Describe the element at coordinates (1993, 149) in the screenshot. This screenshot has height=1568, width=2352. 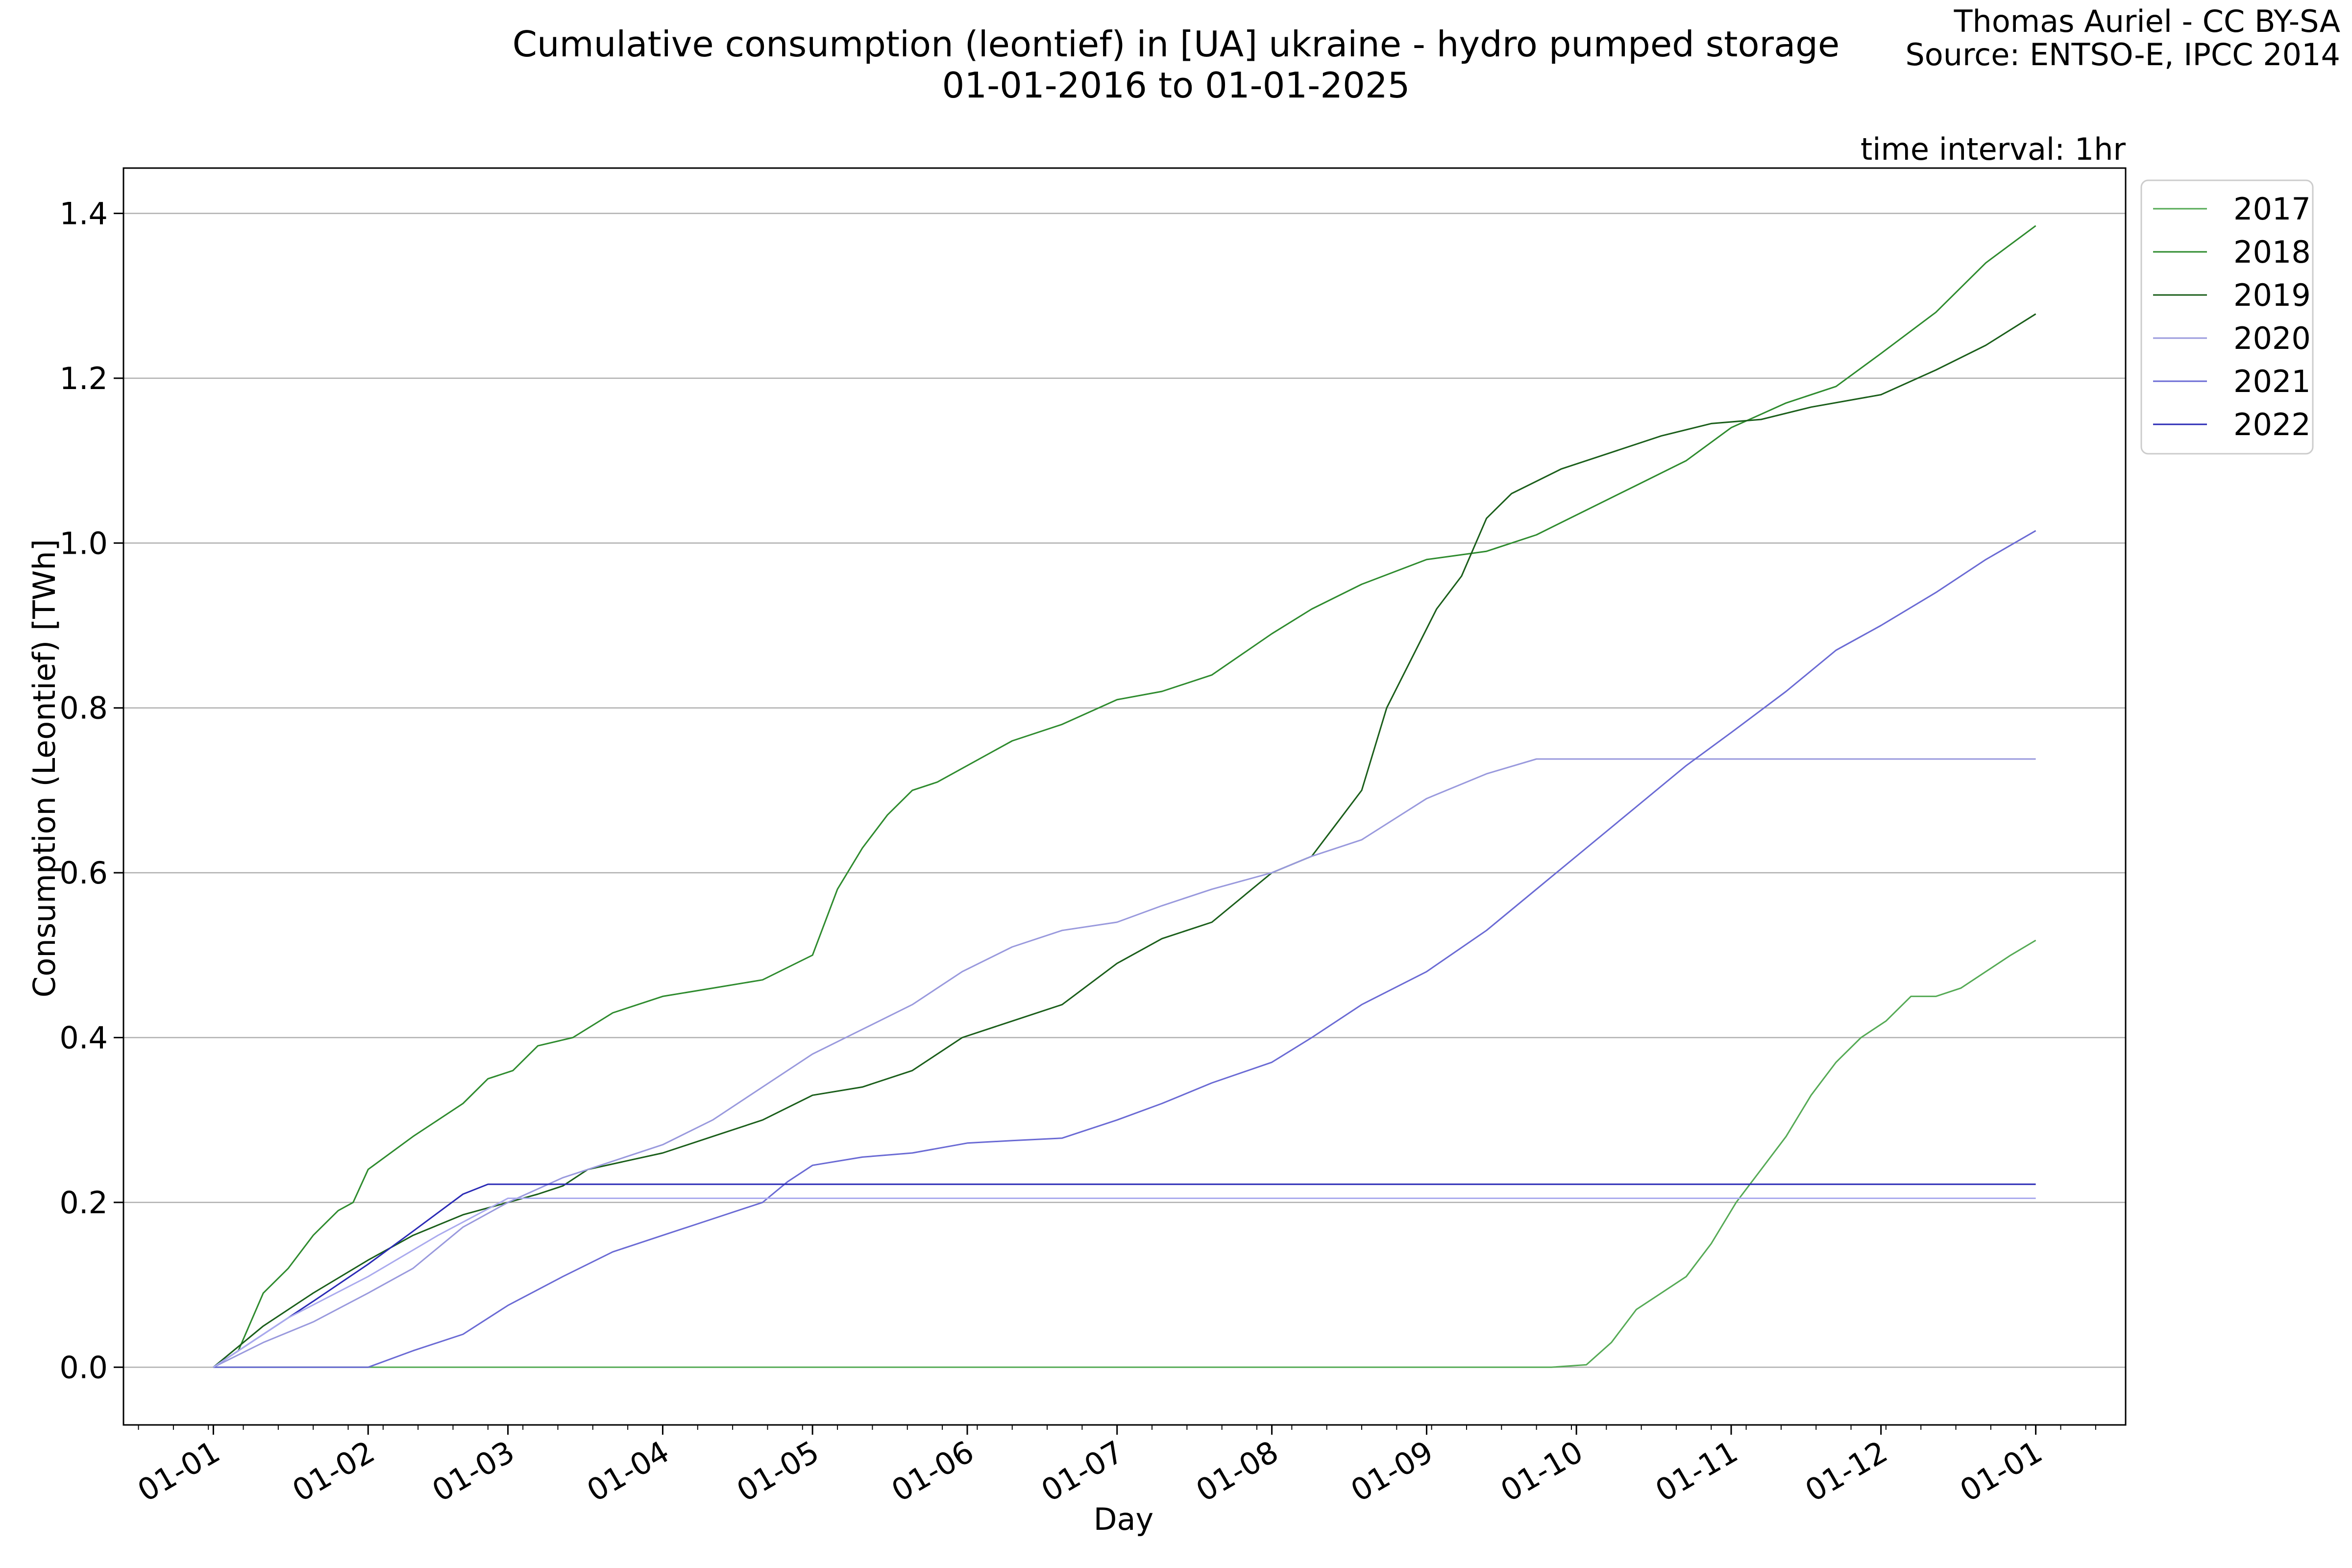
I see `time-interval-label: time interval: 1hr` at that location.